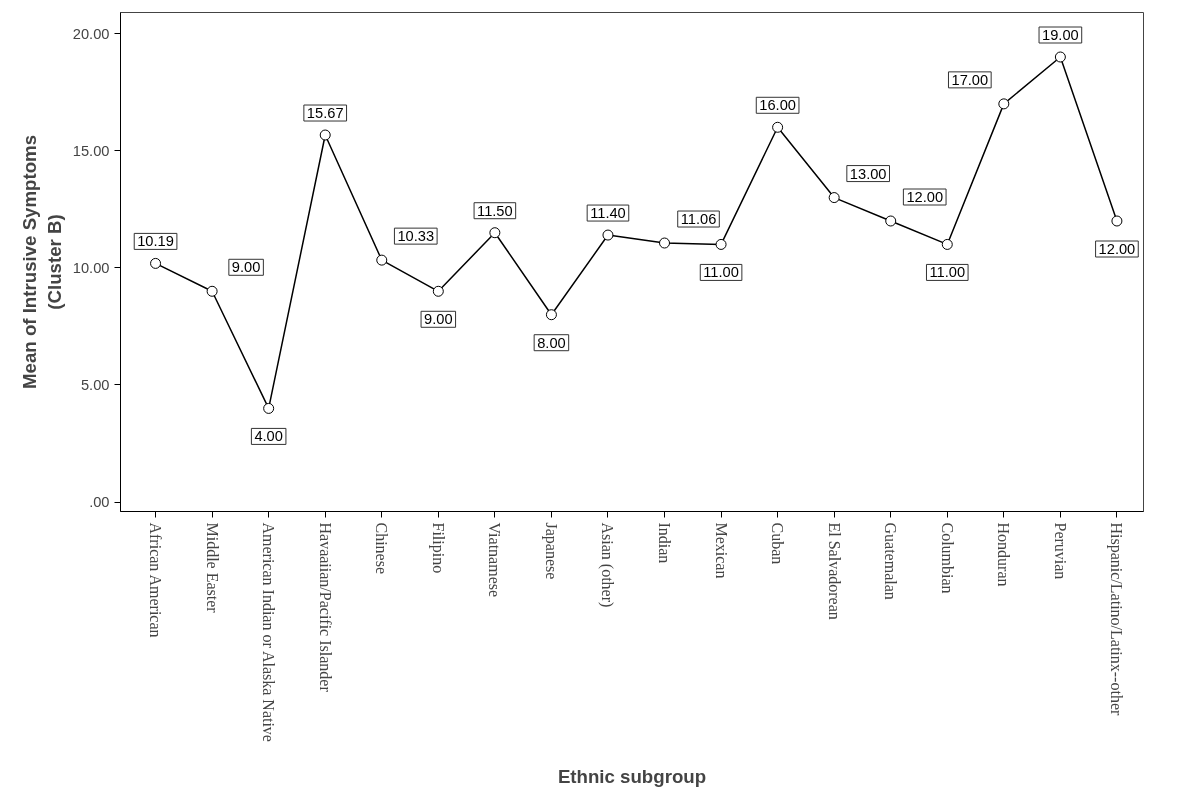 This screenshot has height=789, width=1188. Describe the element at coordinates (777, 105) in the screenshot. I see `data-label: 16.00` at that location.